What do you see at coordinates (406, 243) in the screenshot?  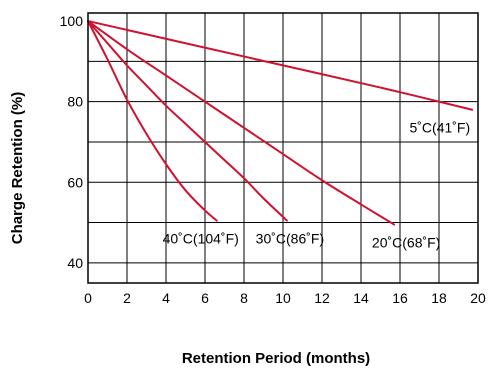 I see `series-label-1: 20˚C(68˚F)` at bounding box center [406, 243].